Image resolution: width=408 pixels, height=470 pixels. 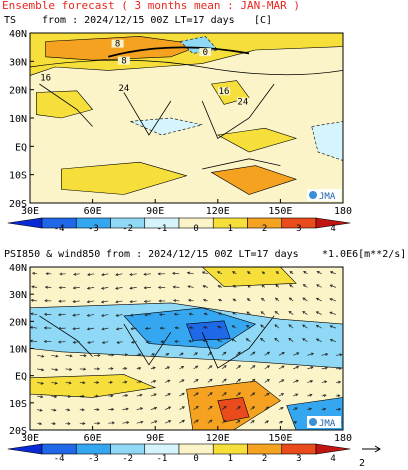 What do you see at coordinates (313, 422) in the screenshot?
I see `jma-logo-icon` at bounding box center [313, 422].